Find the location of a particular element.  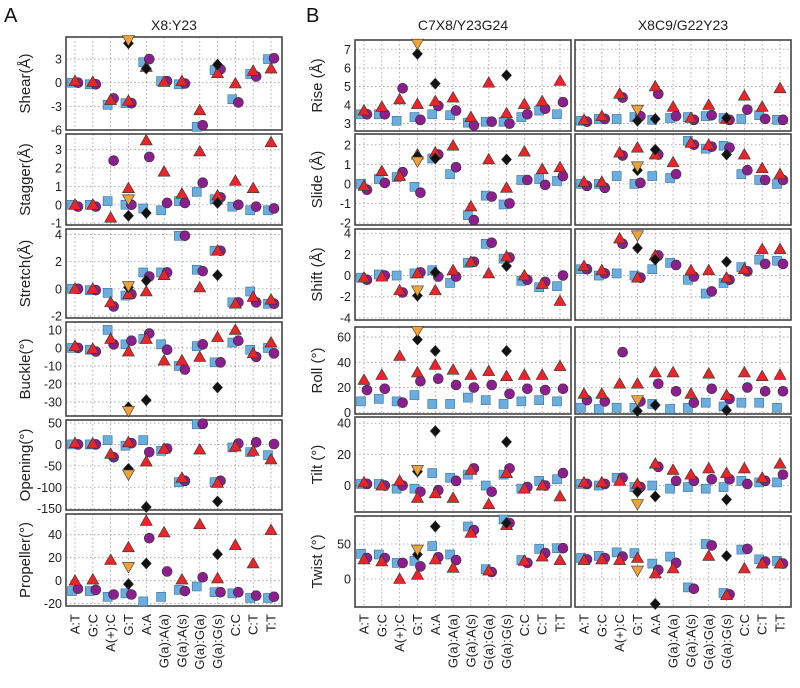

triangle-down-marker is located at coordinates (417, 44).